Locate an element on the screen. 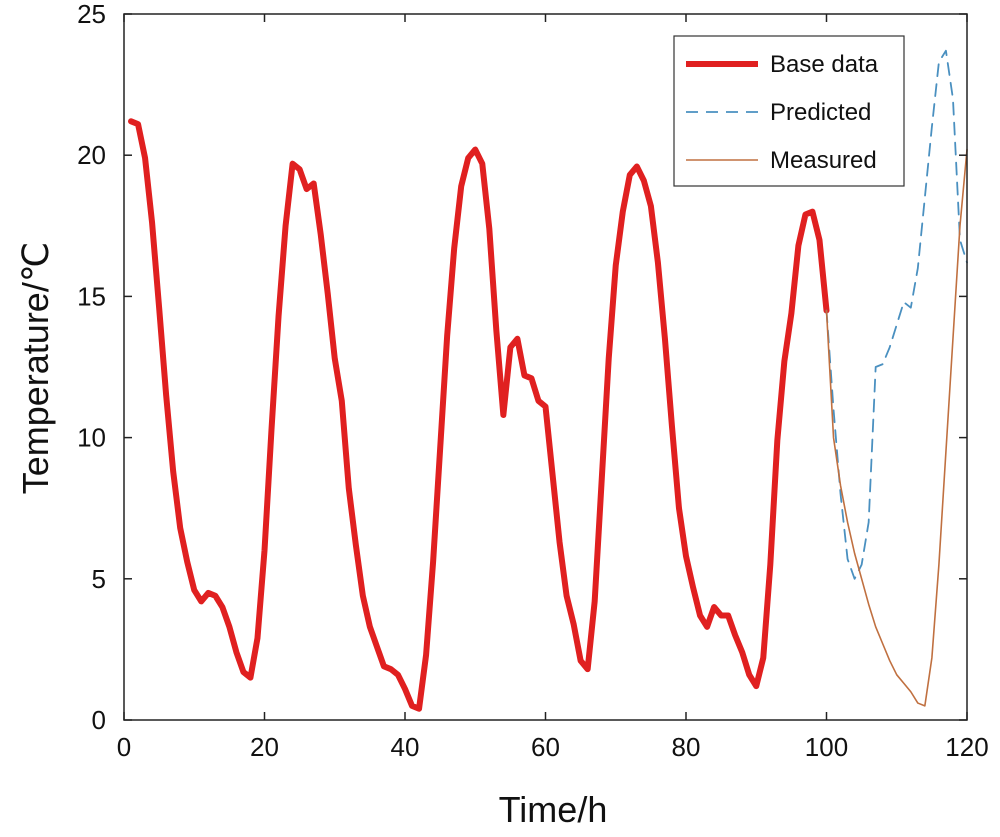  x-axis-title: Time/h is located at coordinates (553, 809).